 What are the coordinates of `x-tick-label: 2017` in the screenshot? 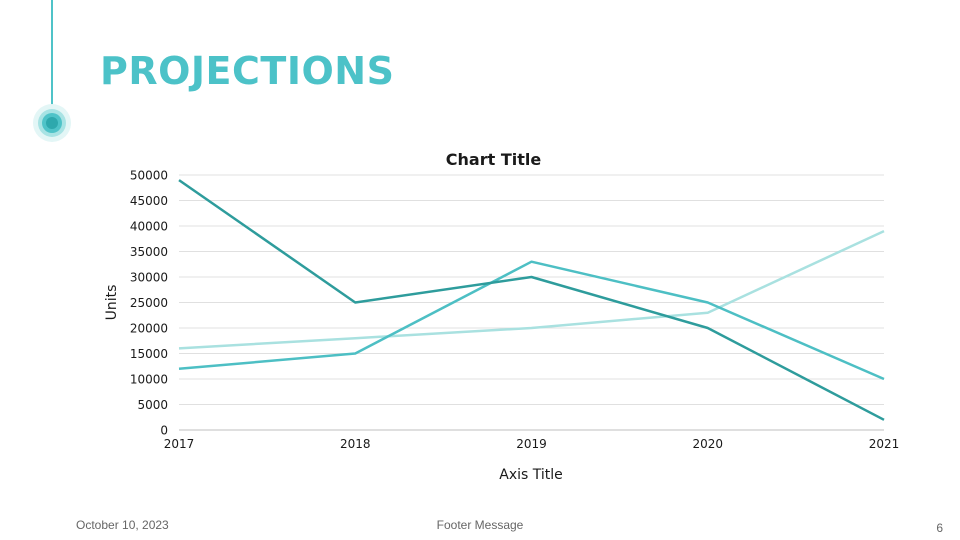 It's located at (179, 444).